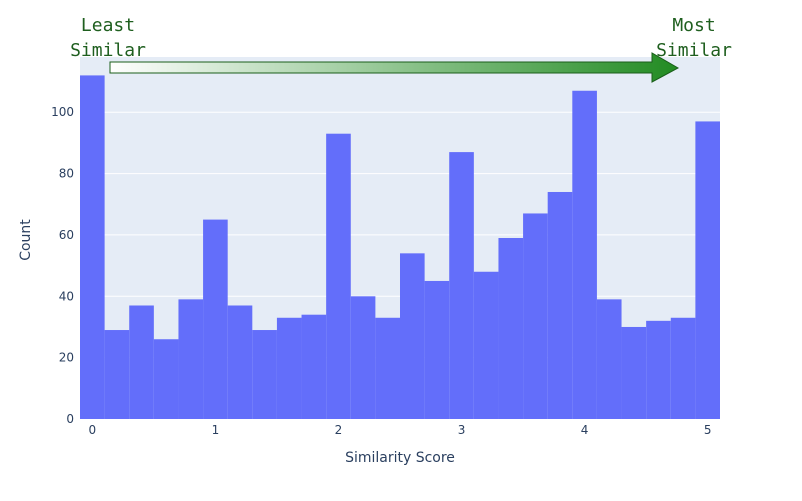 The height and width of the screenshot is (501, 802). What do you see at coordinates (108, 25) in the screenshot?
I see `least-label-line1: Least` at bounding box center [108, 25].